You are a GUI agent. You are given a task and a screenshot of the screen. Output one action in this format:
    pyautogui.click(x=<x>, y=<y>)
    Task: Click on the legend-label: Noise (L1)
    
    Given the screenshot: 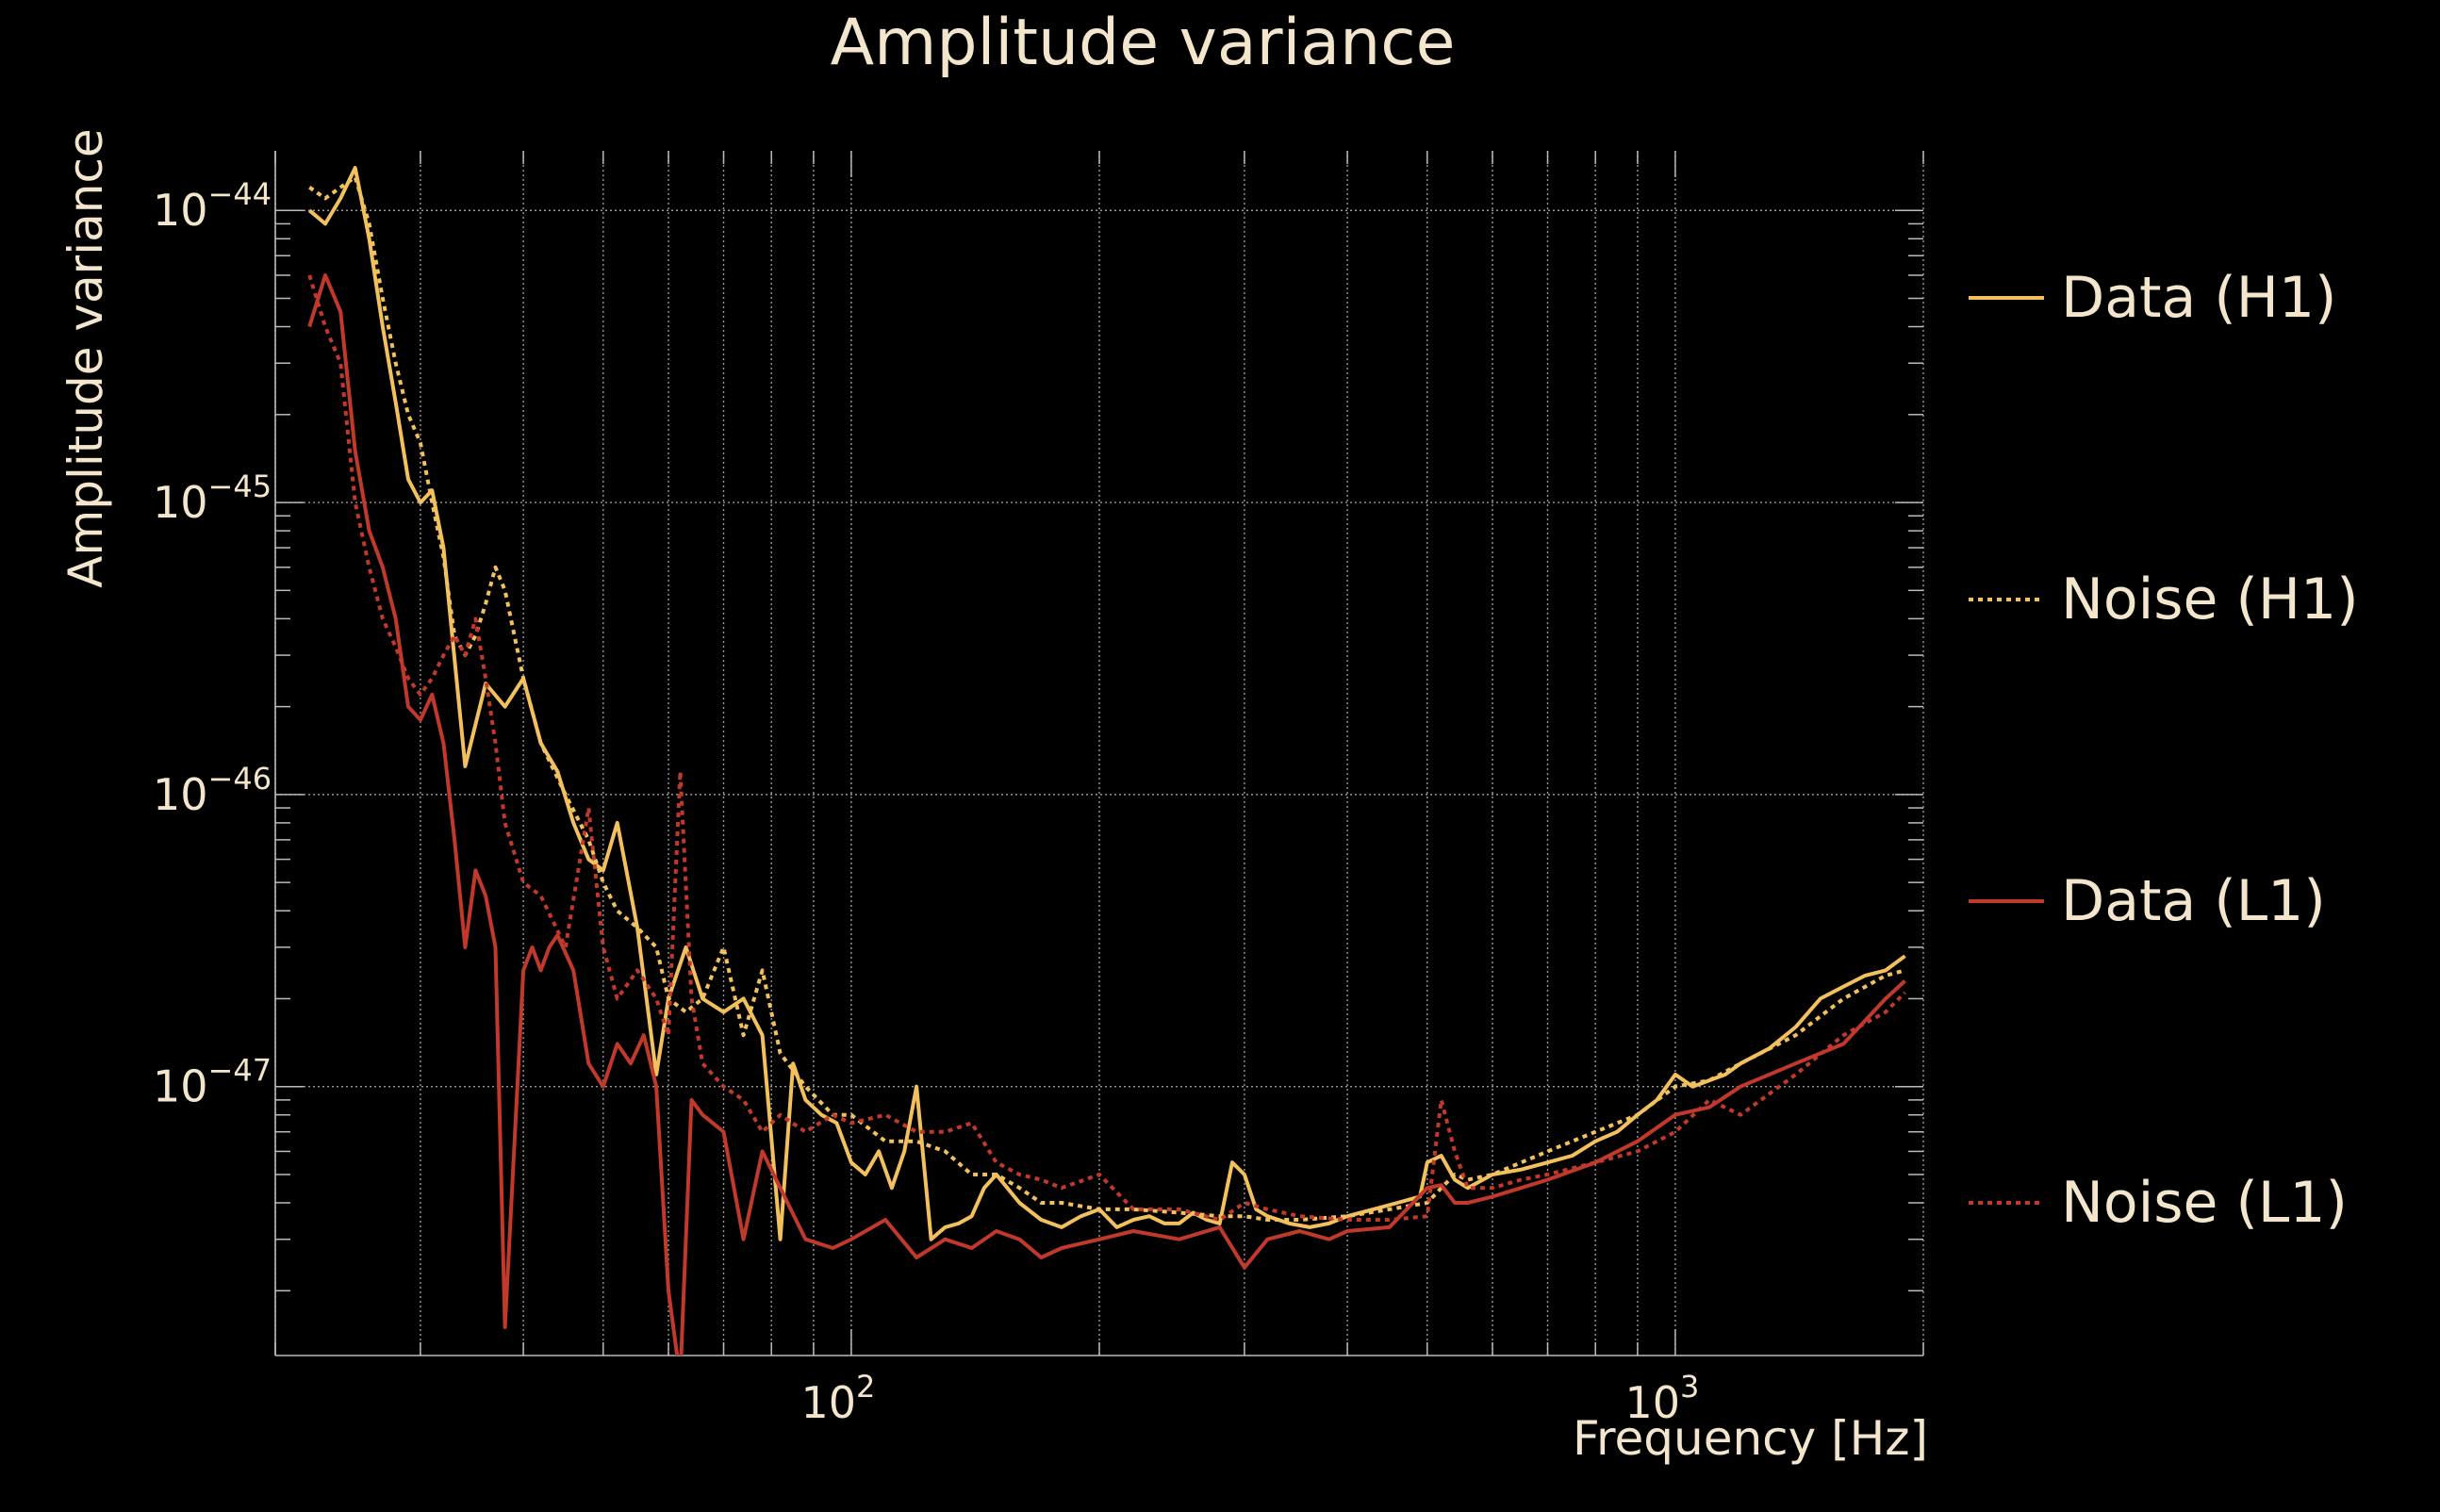 What is the action you would take?
    pyautogui.click(x=2204, y=1203)
    